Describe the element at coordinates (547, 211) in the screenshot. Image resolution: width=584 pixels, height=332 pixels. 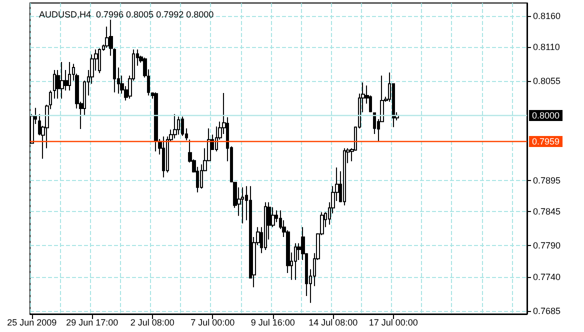
I see `y-tick-label: 0.7845` at that location.